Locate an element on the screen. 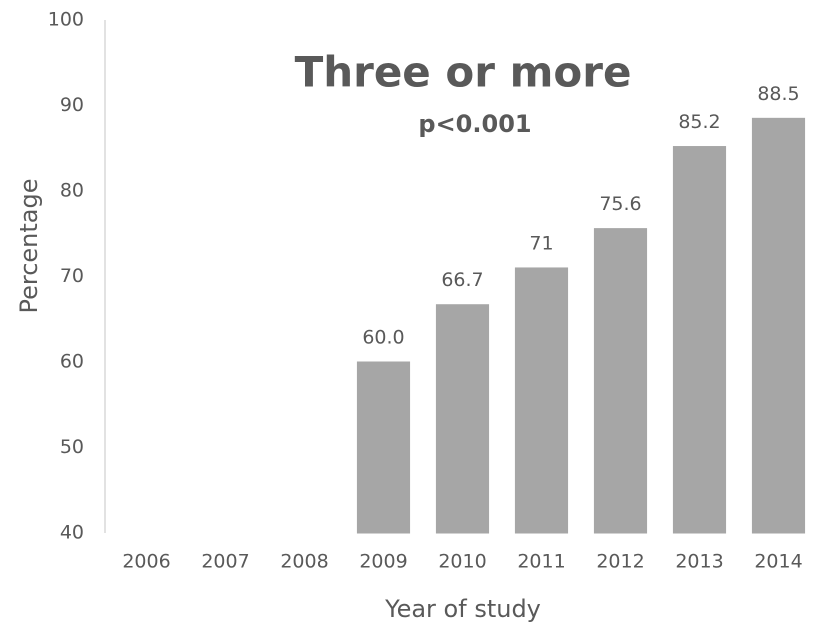 The image size is (832, 631). data-label: 60.0 is located at coordinates (383, 338).